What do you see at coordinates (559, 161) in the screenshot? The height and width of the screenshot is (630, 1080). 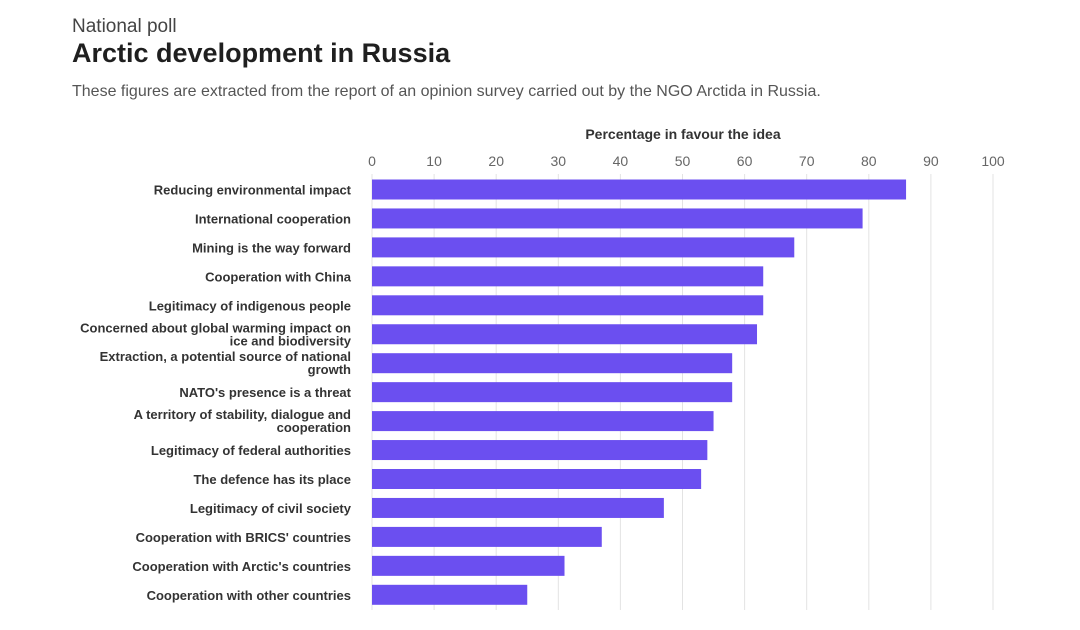 I see `x-tick-label: 30` at bounding box center [559, 161].